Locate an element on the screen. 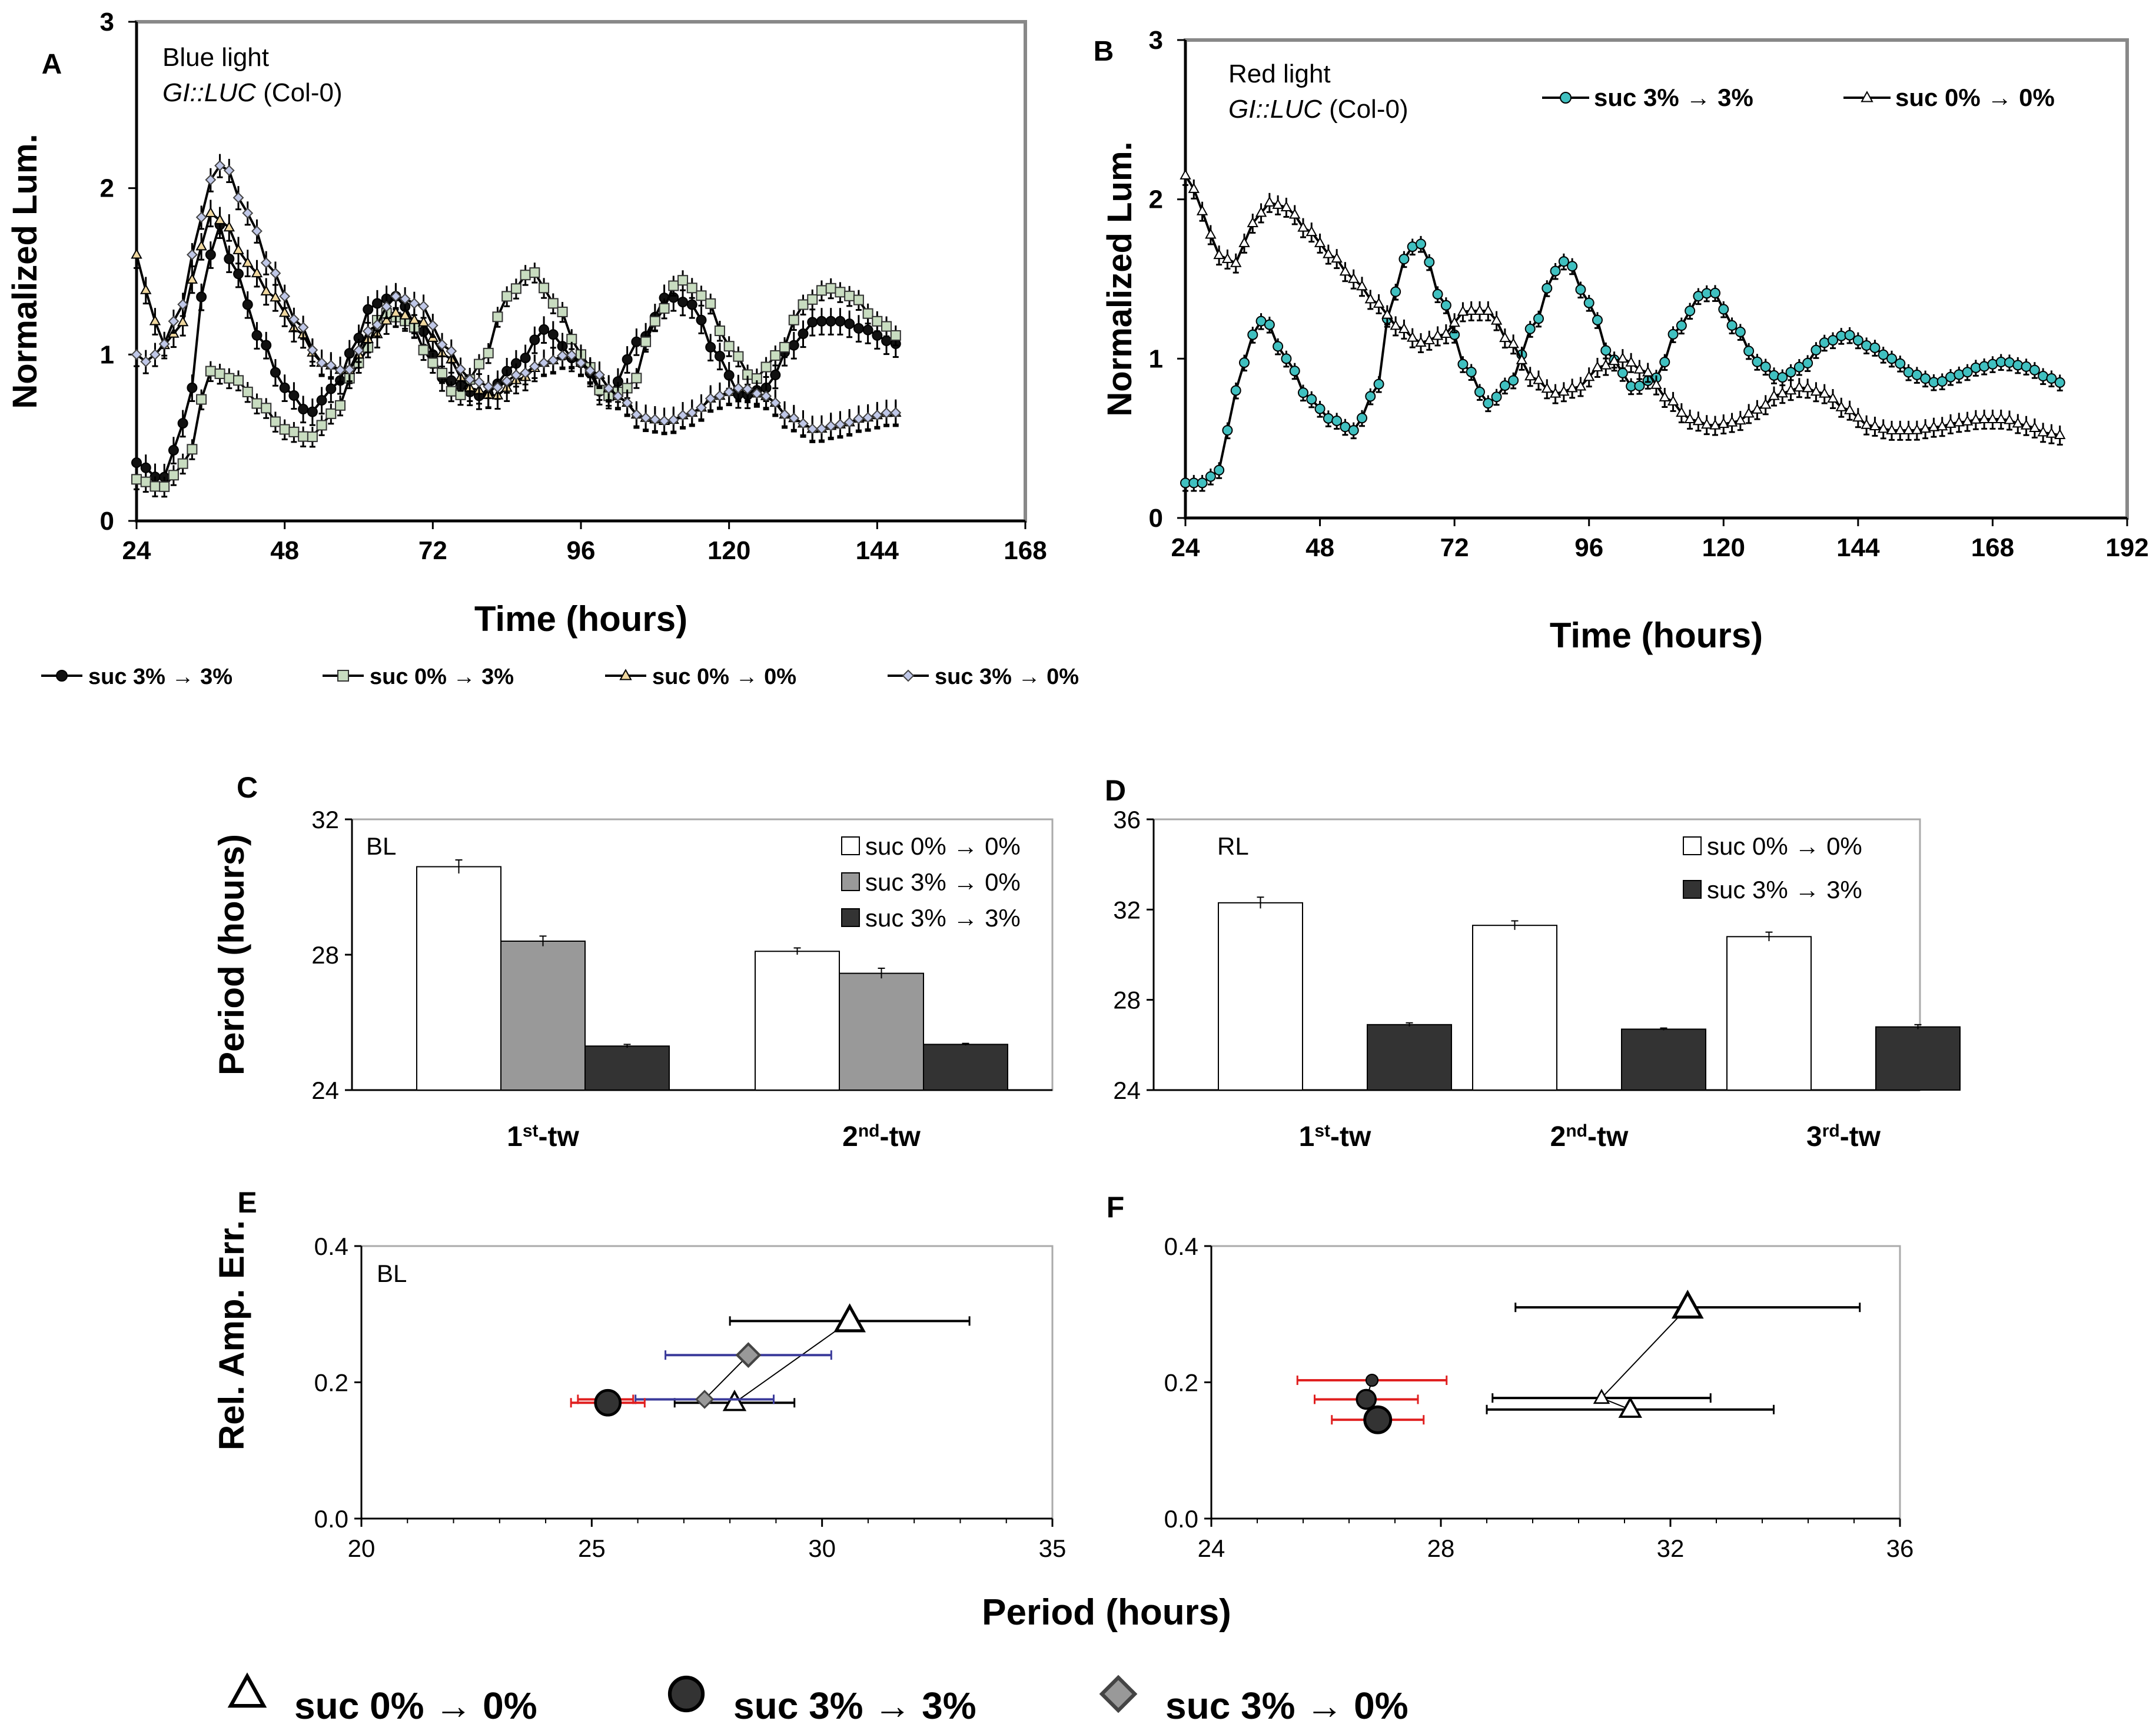 This screenshot has width=2156, height=1734. plot-frame is located at coordinates (707, 1383).